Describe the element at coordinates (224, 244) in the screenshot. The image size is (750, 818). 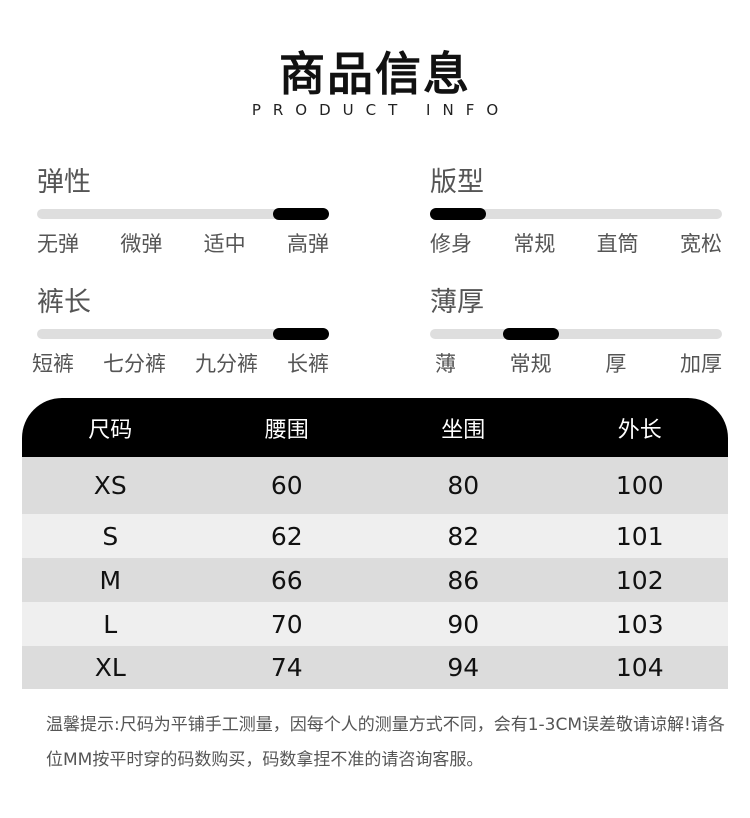
I see `attribute-option: 适中` at that location.